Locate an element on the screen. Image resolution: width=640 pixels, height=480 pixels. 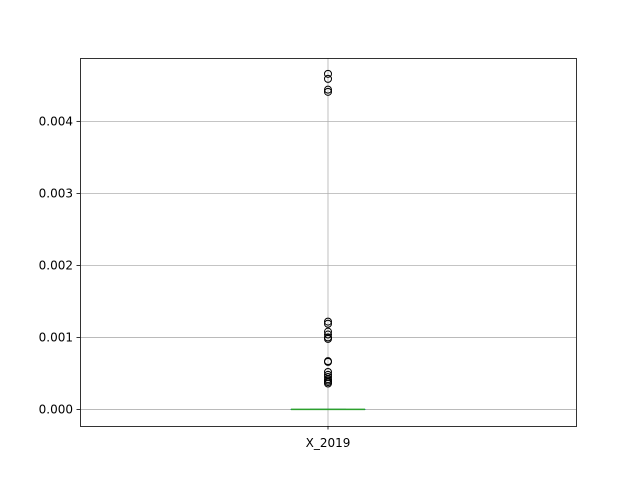
y-tick-label: 0.004 is located at coordinates (56, 121).